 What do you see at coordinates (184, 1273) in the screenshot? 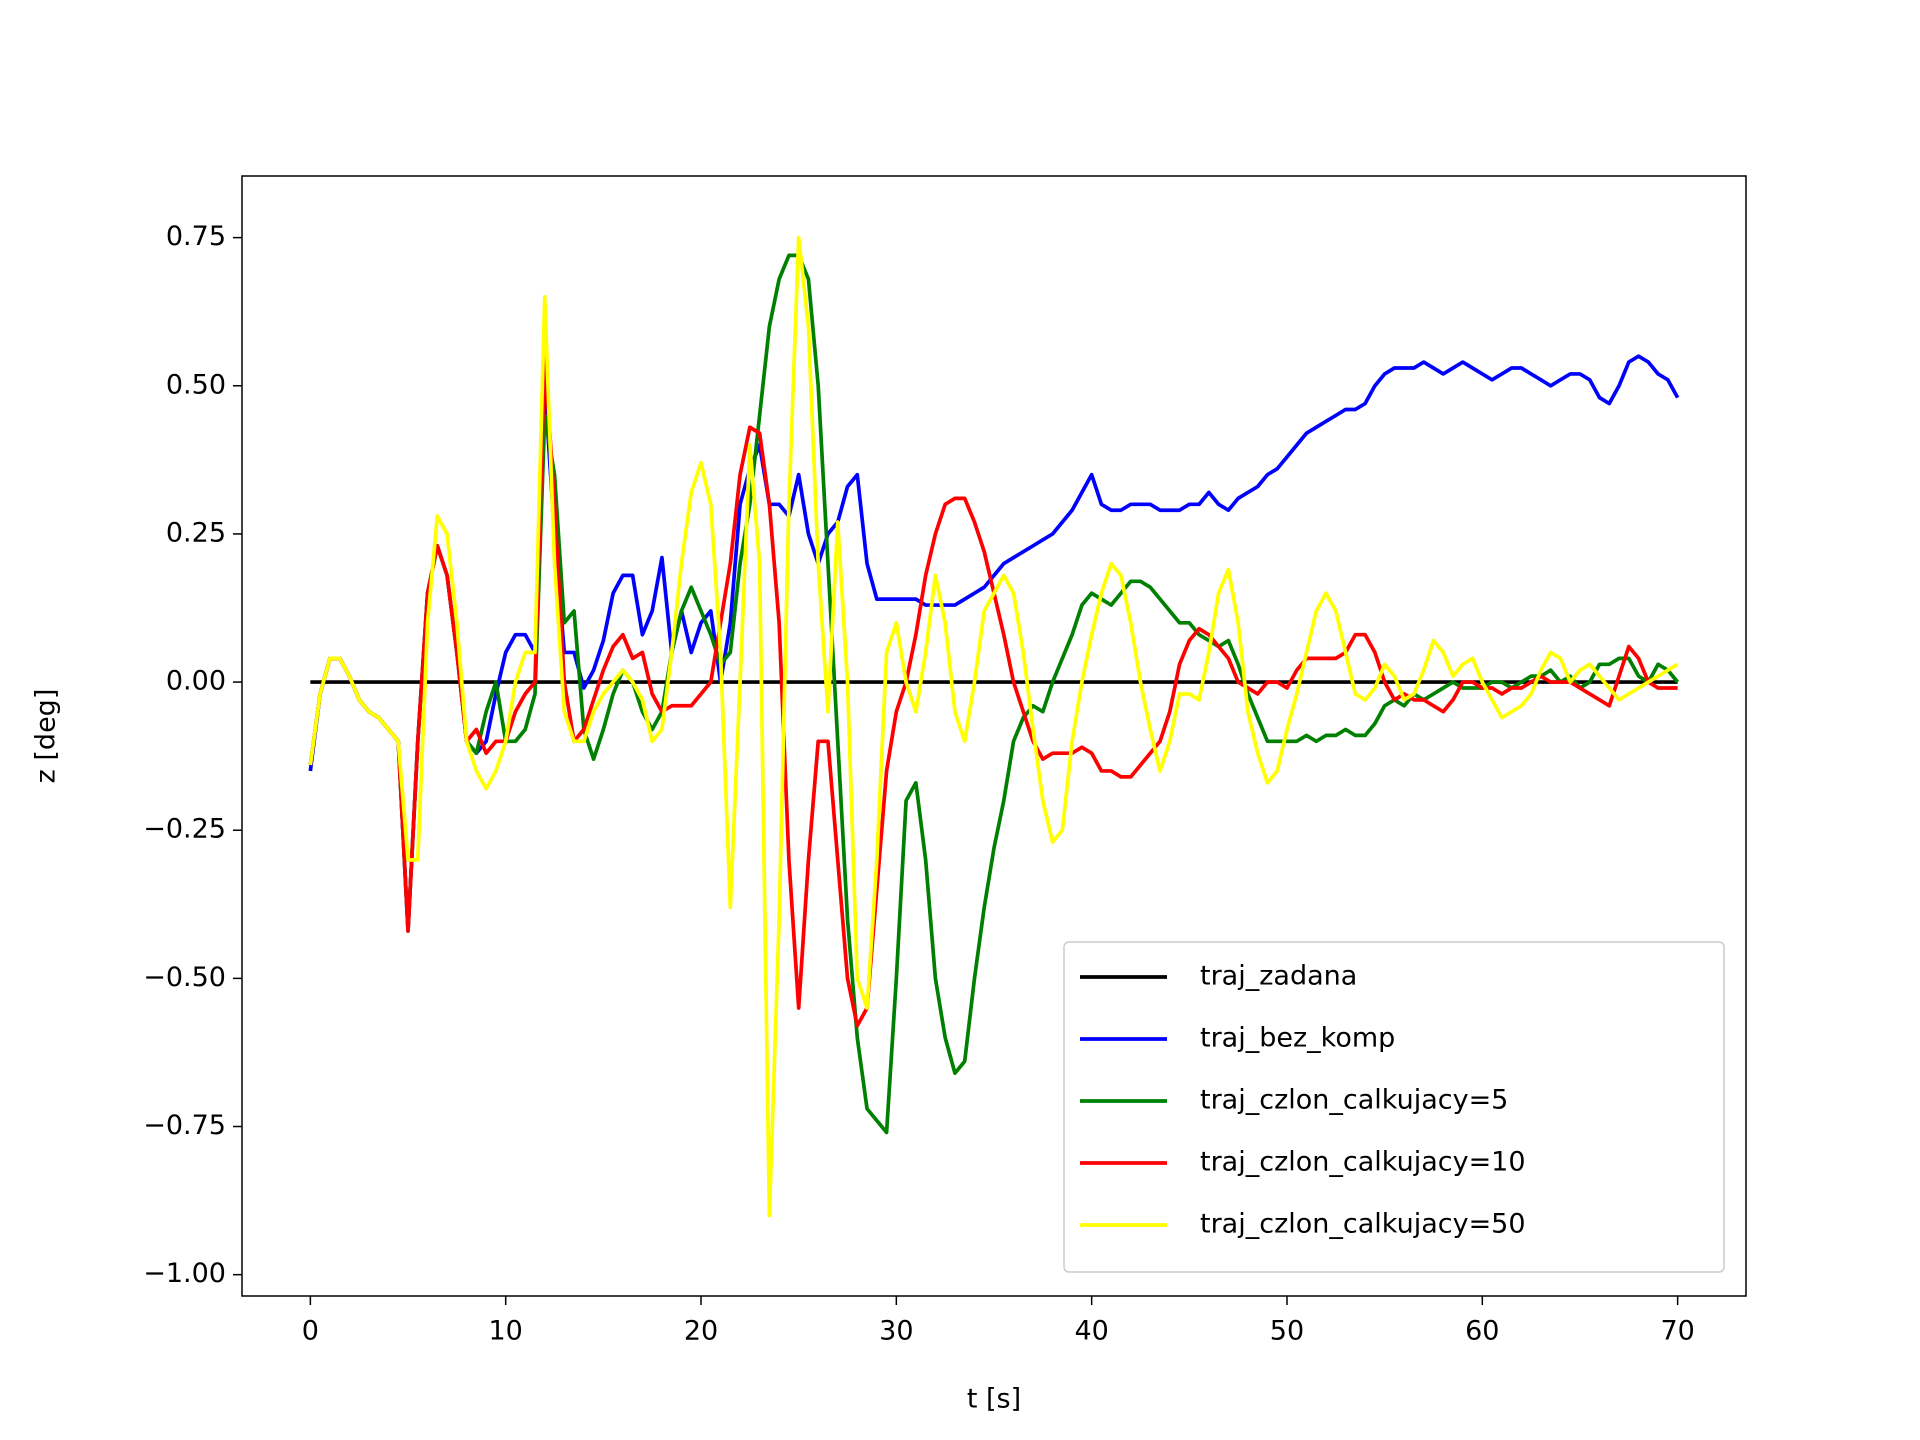
I see `y-tick-label: −1.00` at bounding box center [184, 1273].